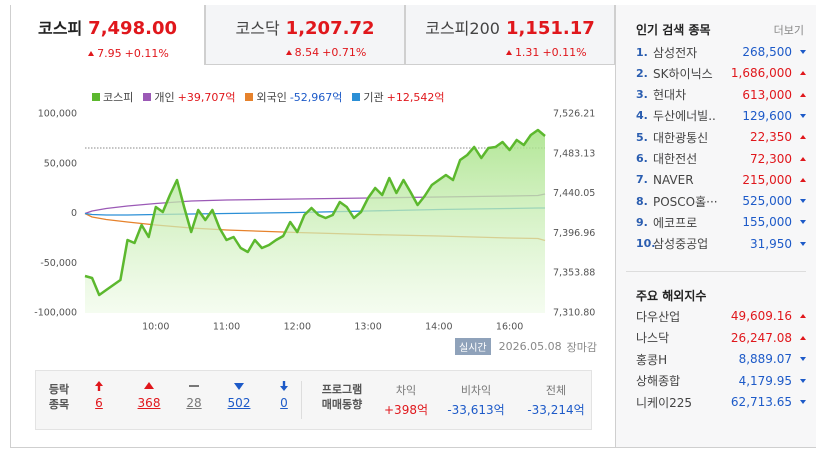 This screenshot has height=453, width=821. I want to click on stock-price: 613,000, so click(767, 94).